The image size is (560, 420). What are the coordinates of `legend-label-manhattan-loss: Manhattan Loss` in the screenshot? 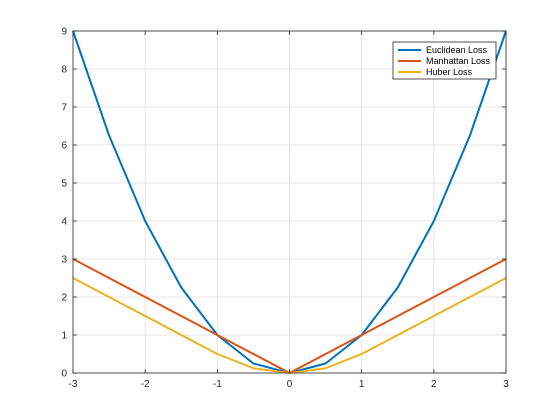 It's located at (458, 61).